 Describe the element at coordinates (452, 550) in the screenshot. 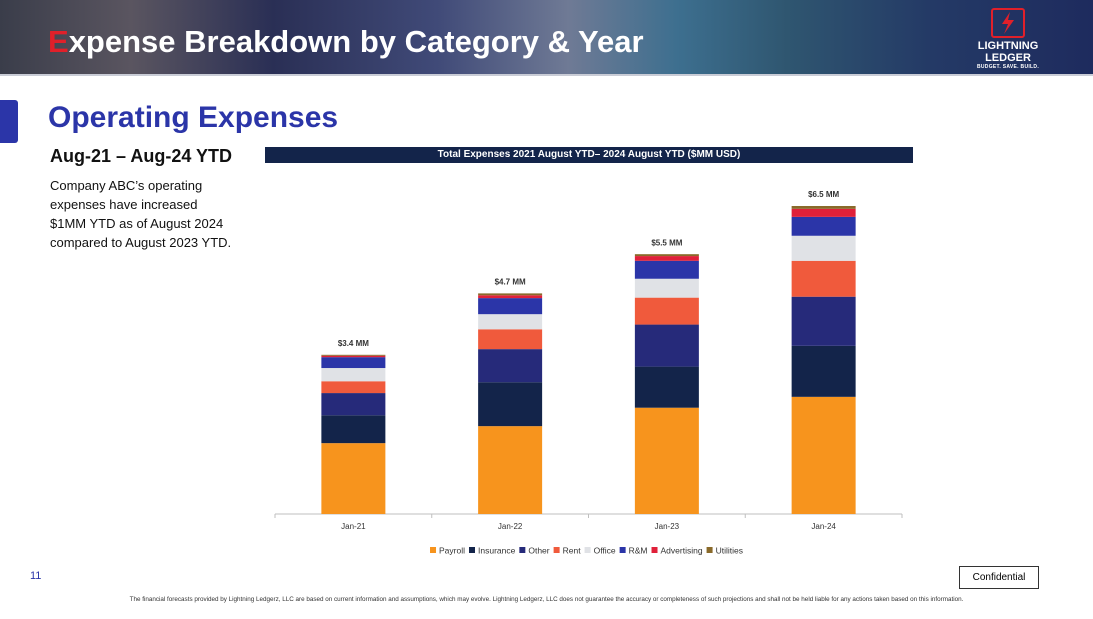

I see `legend-label: Payroll` at that location.